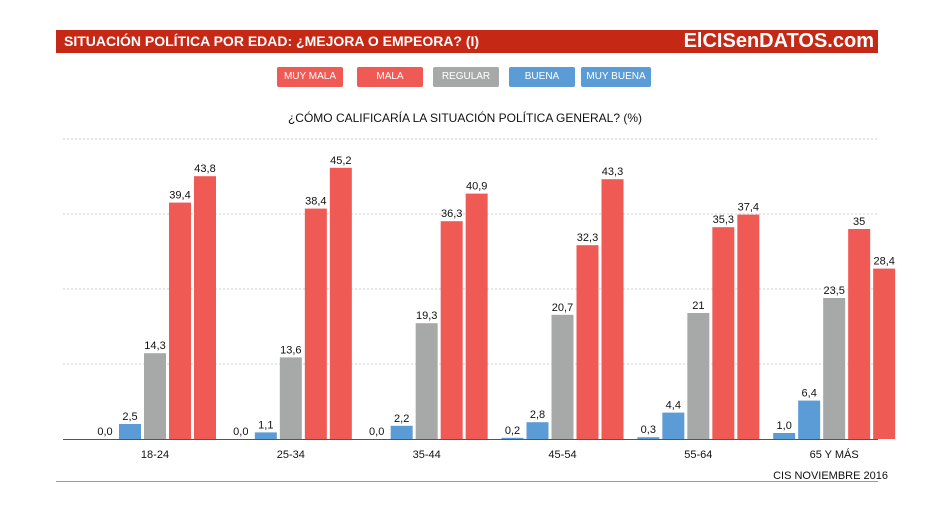  What do you see at coordinates (587, 238) in the screenshot?
I see `data-label: 32,3` at bounding box center [587, 238].